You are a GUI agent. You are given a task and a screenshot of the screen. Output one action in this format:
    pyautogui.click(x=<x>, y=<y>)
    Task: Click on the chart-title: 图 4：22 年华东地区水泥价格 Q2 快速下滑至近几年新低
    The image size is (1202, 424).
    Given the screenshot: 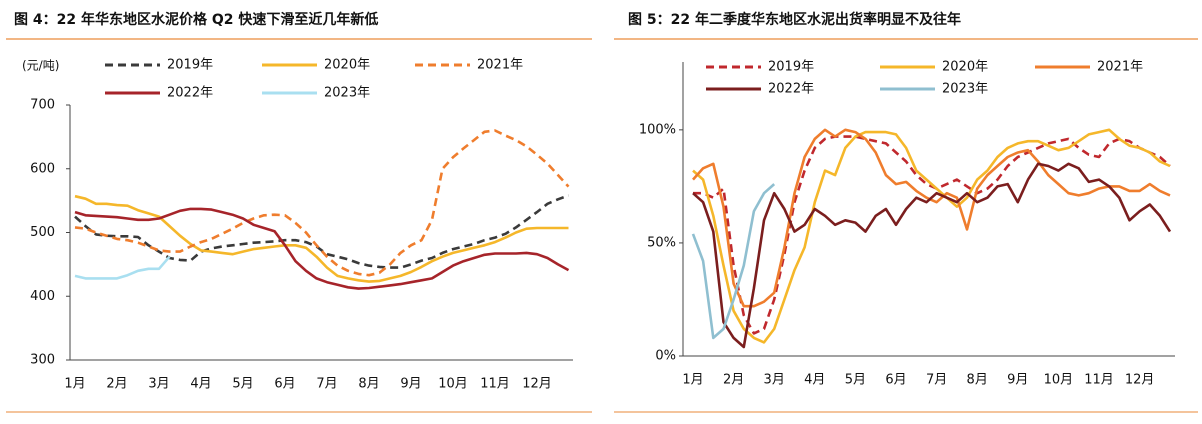 What is the action you would take?
    pyautogui.click(x=196, y=19)
    